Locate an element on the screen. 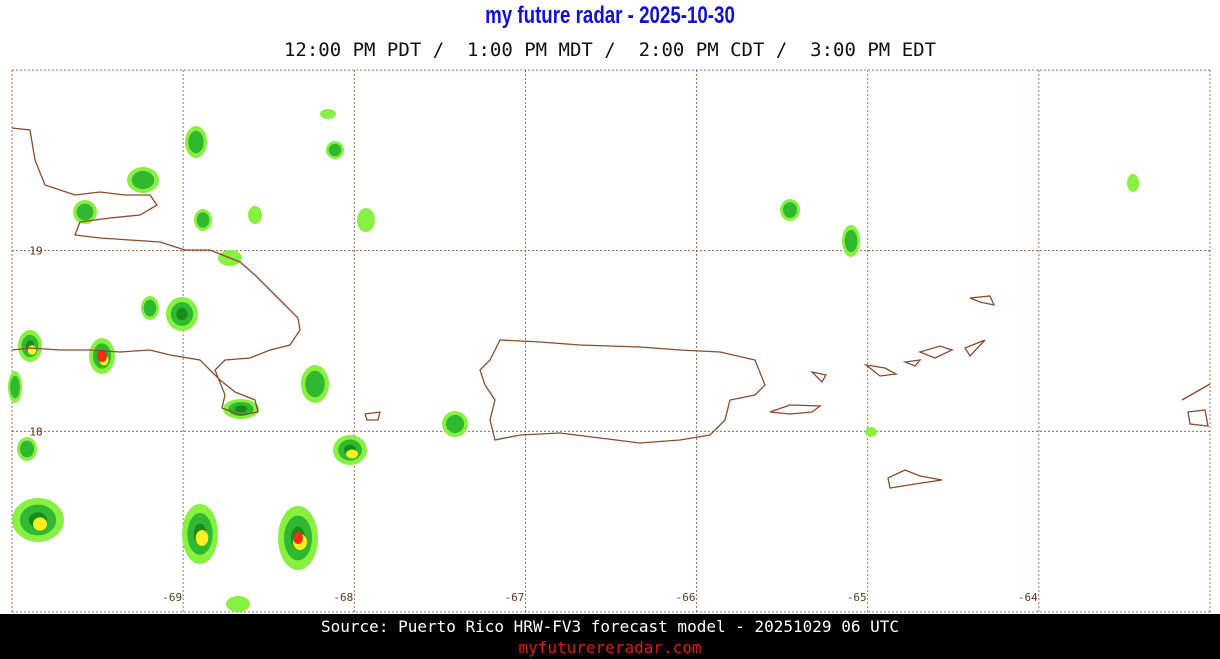 This screenshot has height=659, width=1220. site-link: myfuturereradar.com is located at coordinates (610, 647).